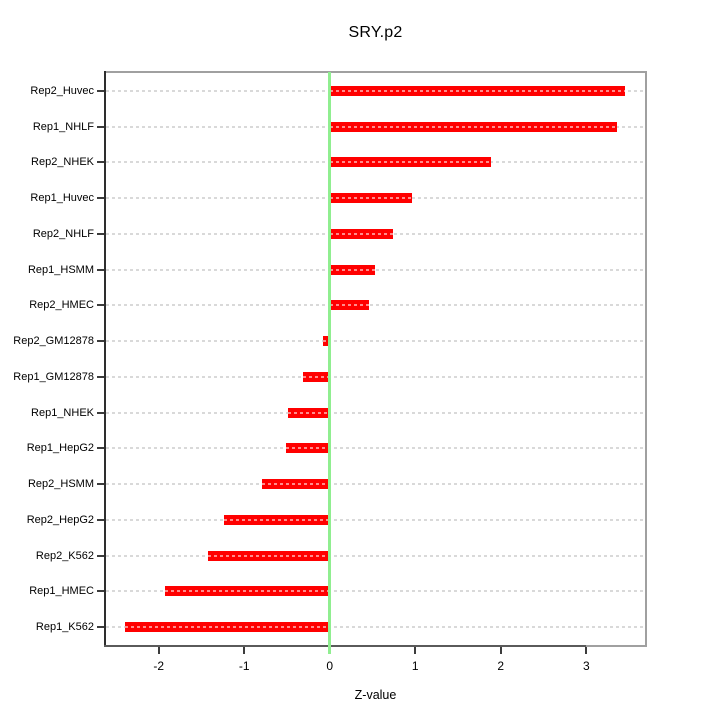 This screenshot has width=720, height=720. I want to click on bar-Rep2_HMEC, so click(350, 305).